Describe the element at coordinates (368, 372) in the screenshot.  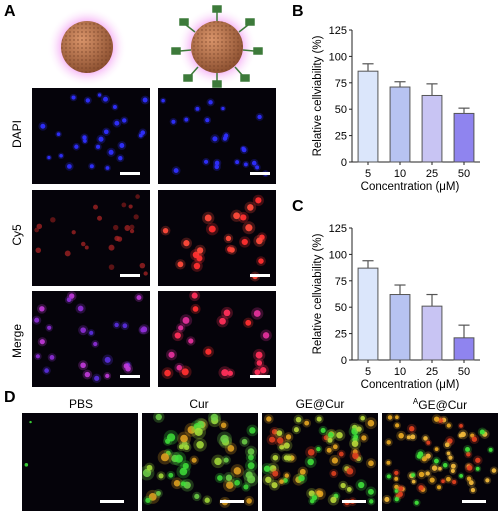
I see `chart-c-x-tick-label: 5` at that location.